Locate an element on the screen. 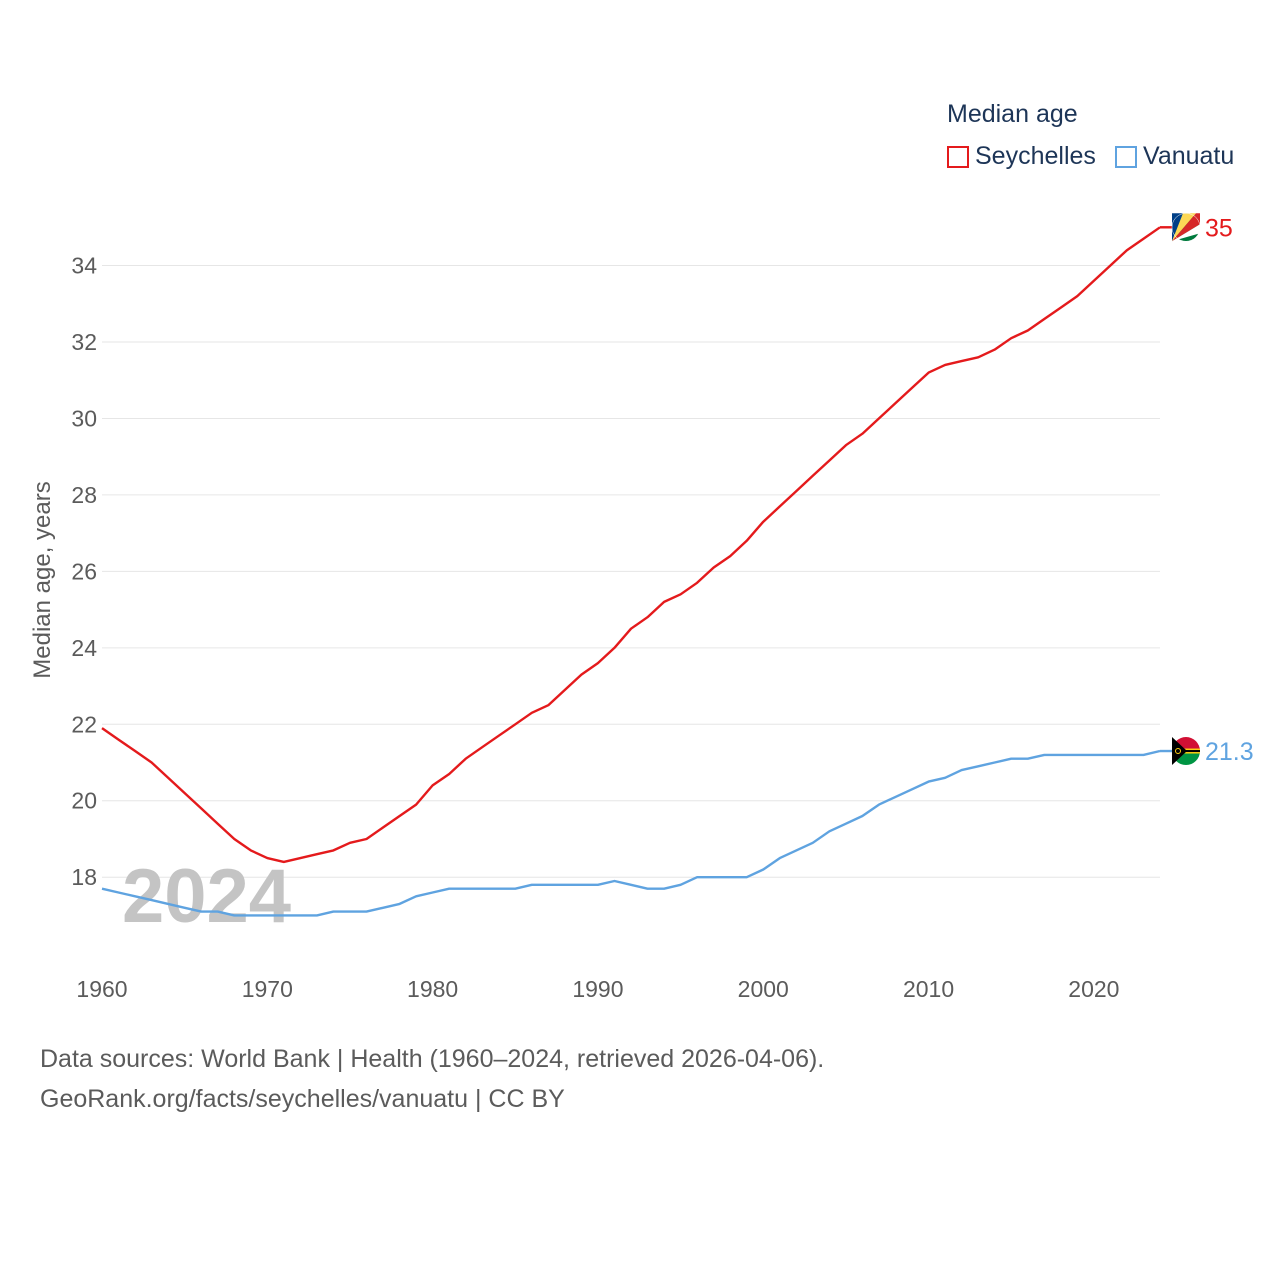 Image resolution: width=1280 pixels, height=1280 pixels. legend-swatch-seychelles is located at coordinates (958, 156).